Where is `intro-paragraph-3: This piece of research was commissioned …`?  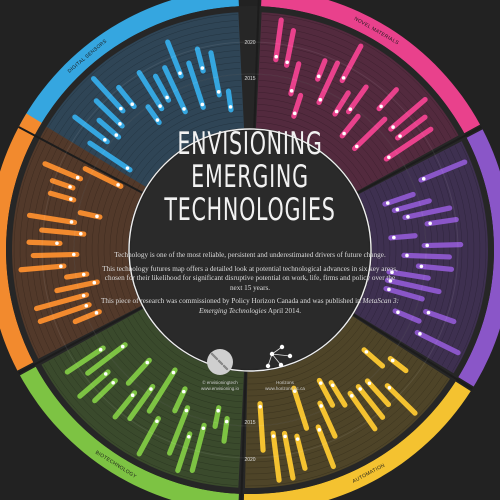
intro-paragraph-3: This piece of research was commissioned … is located at coordinates (249, 306).